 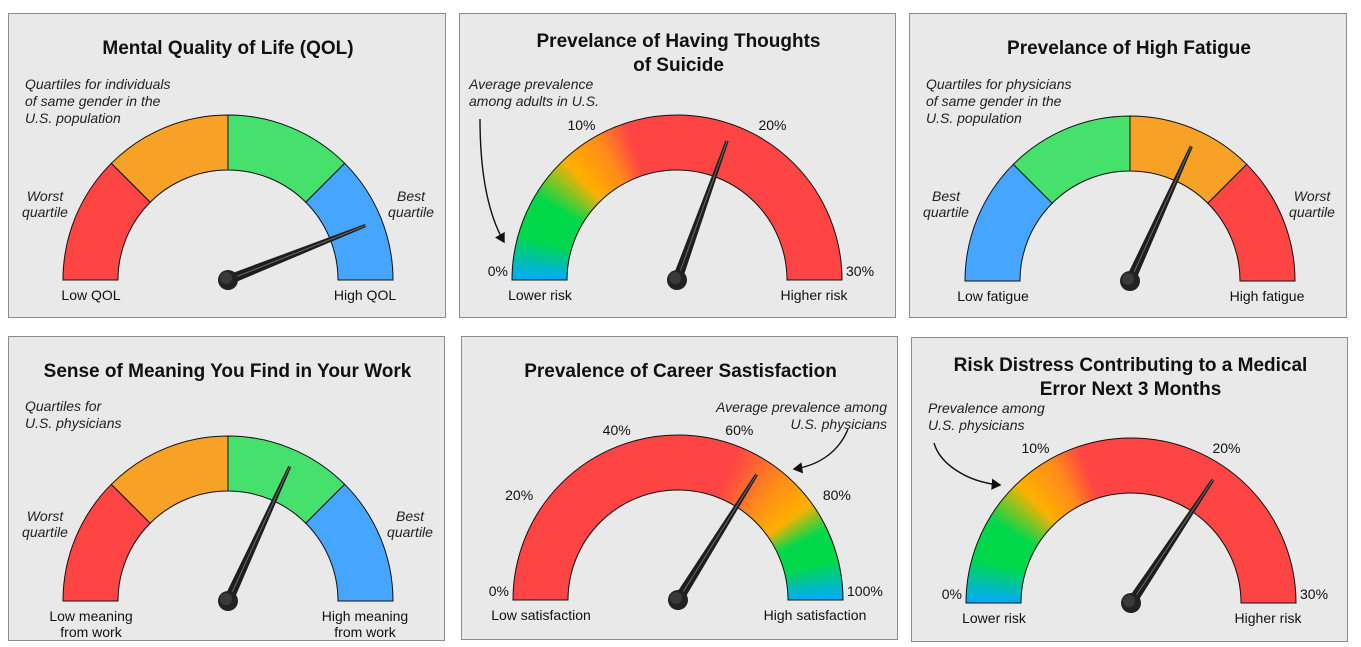 I want to click on gauge-segment-q4, so click(x=1251, y=222).